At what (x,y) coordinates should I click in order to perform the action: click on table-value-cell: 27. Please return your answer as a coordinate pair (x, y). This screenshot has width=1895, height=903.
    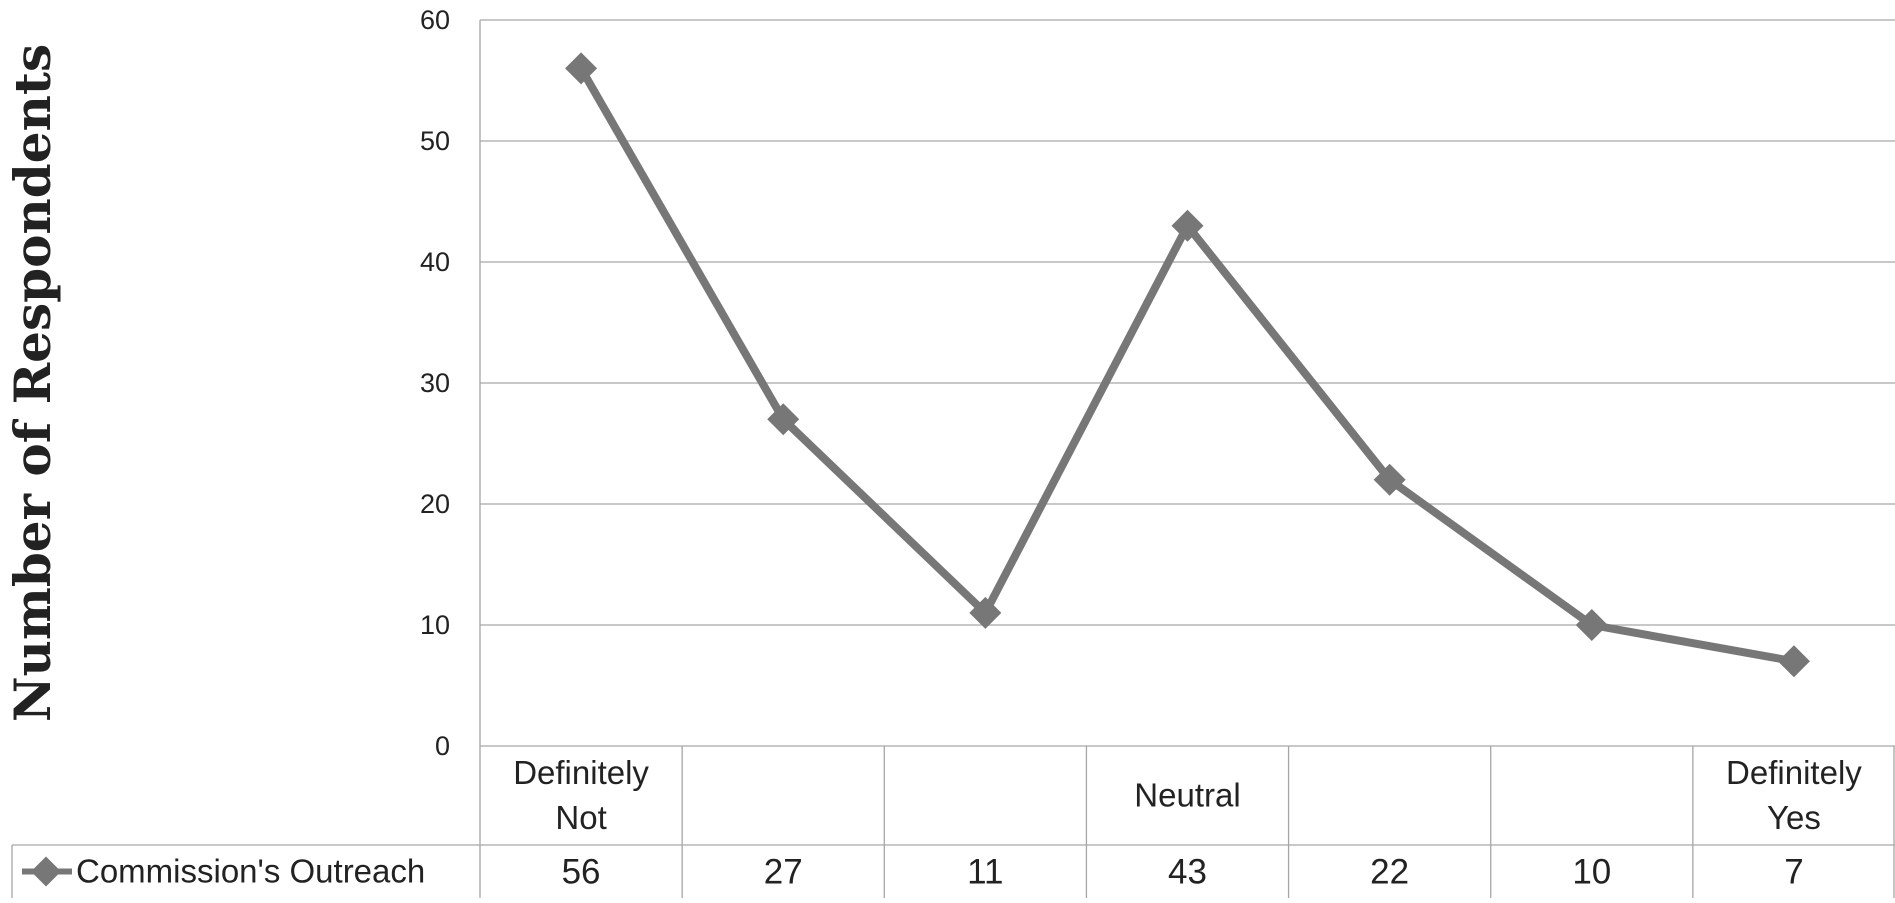
    Looking at the image, I should click on (783, 872).